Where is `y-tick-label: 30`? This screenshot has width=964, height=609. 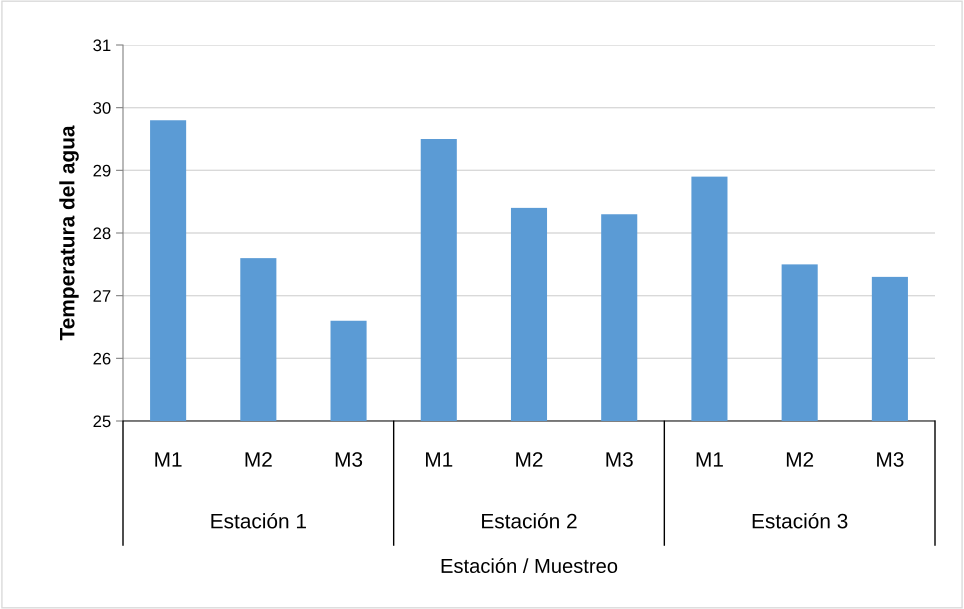 y-tick-label: 30 is located at coordinates (102, 108).